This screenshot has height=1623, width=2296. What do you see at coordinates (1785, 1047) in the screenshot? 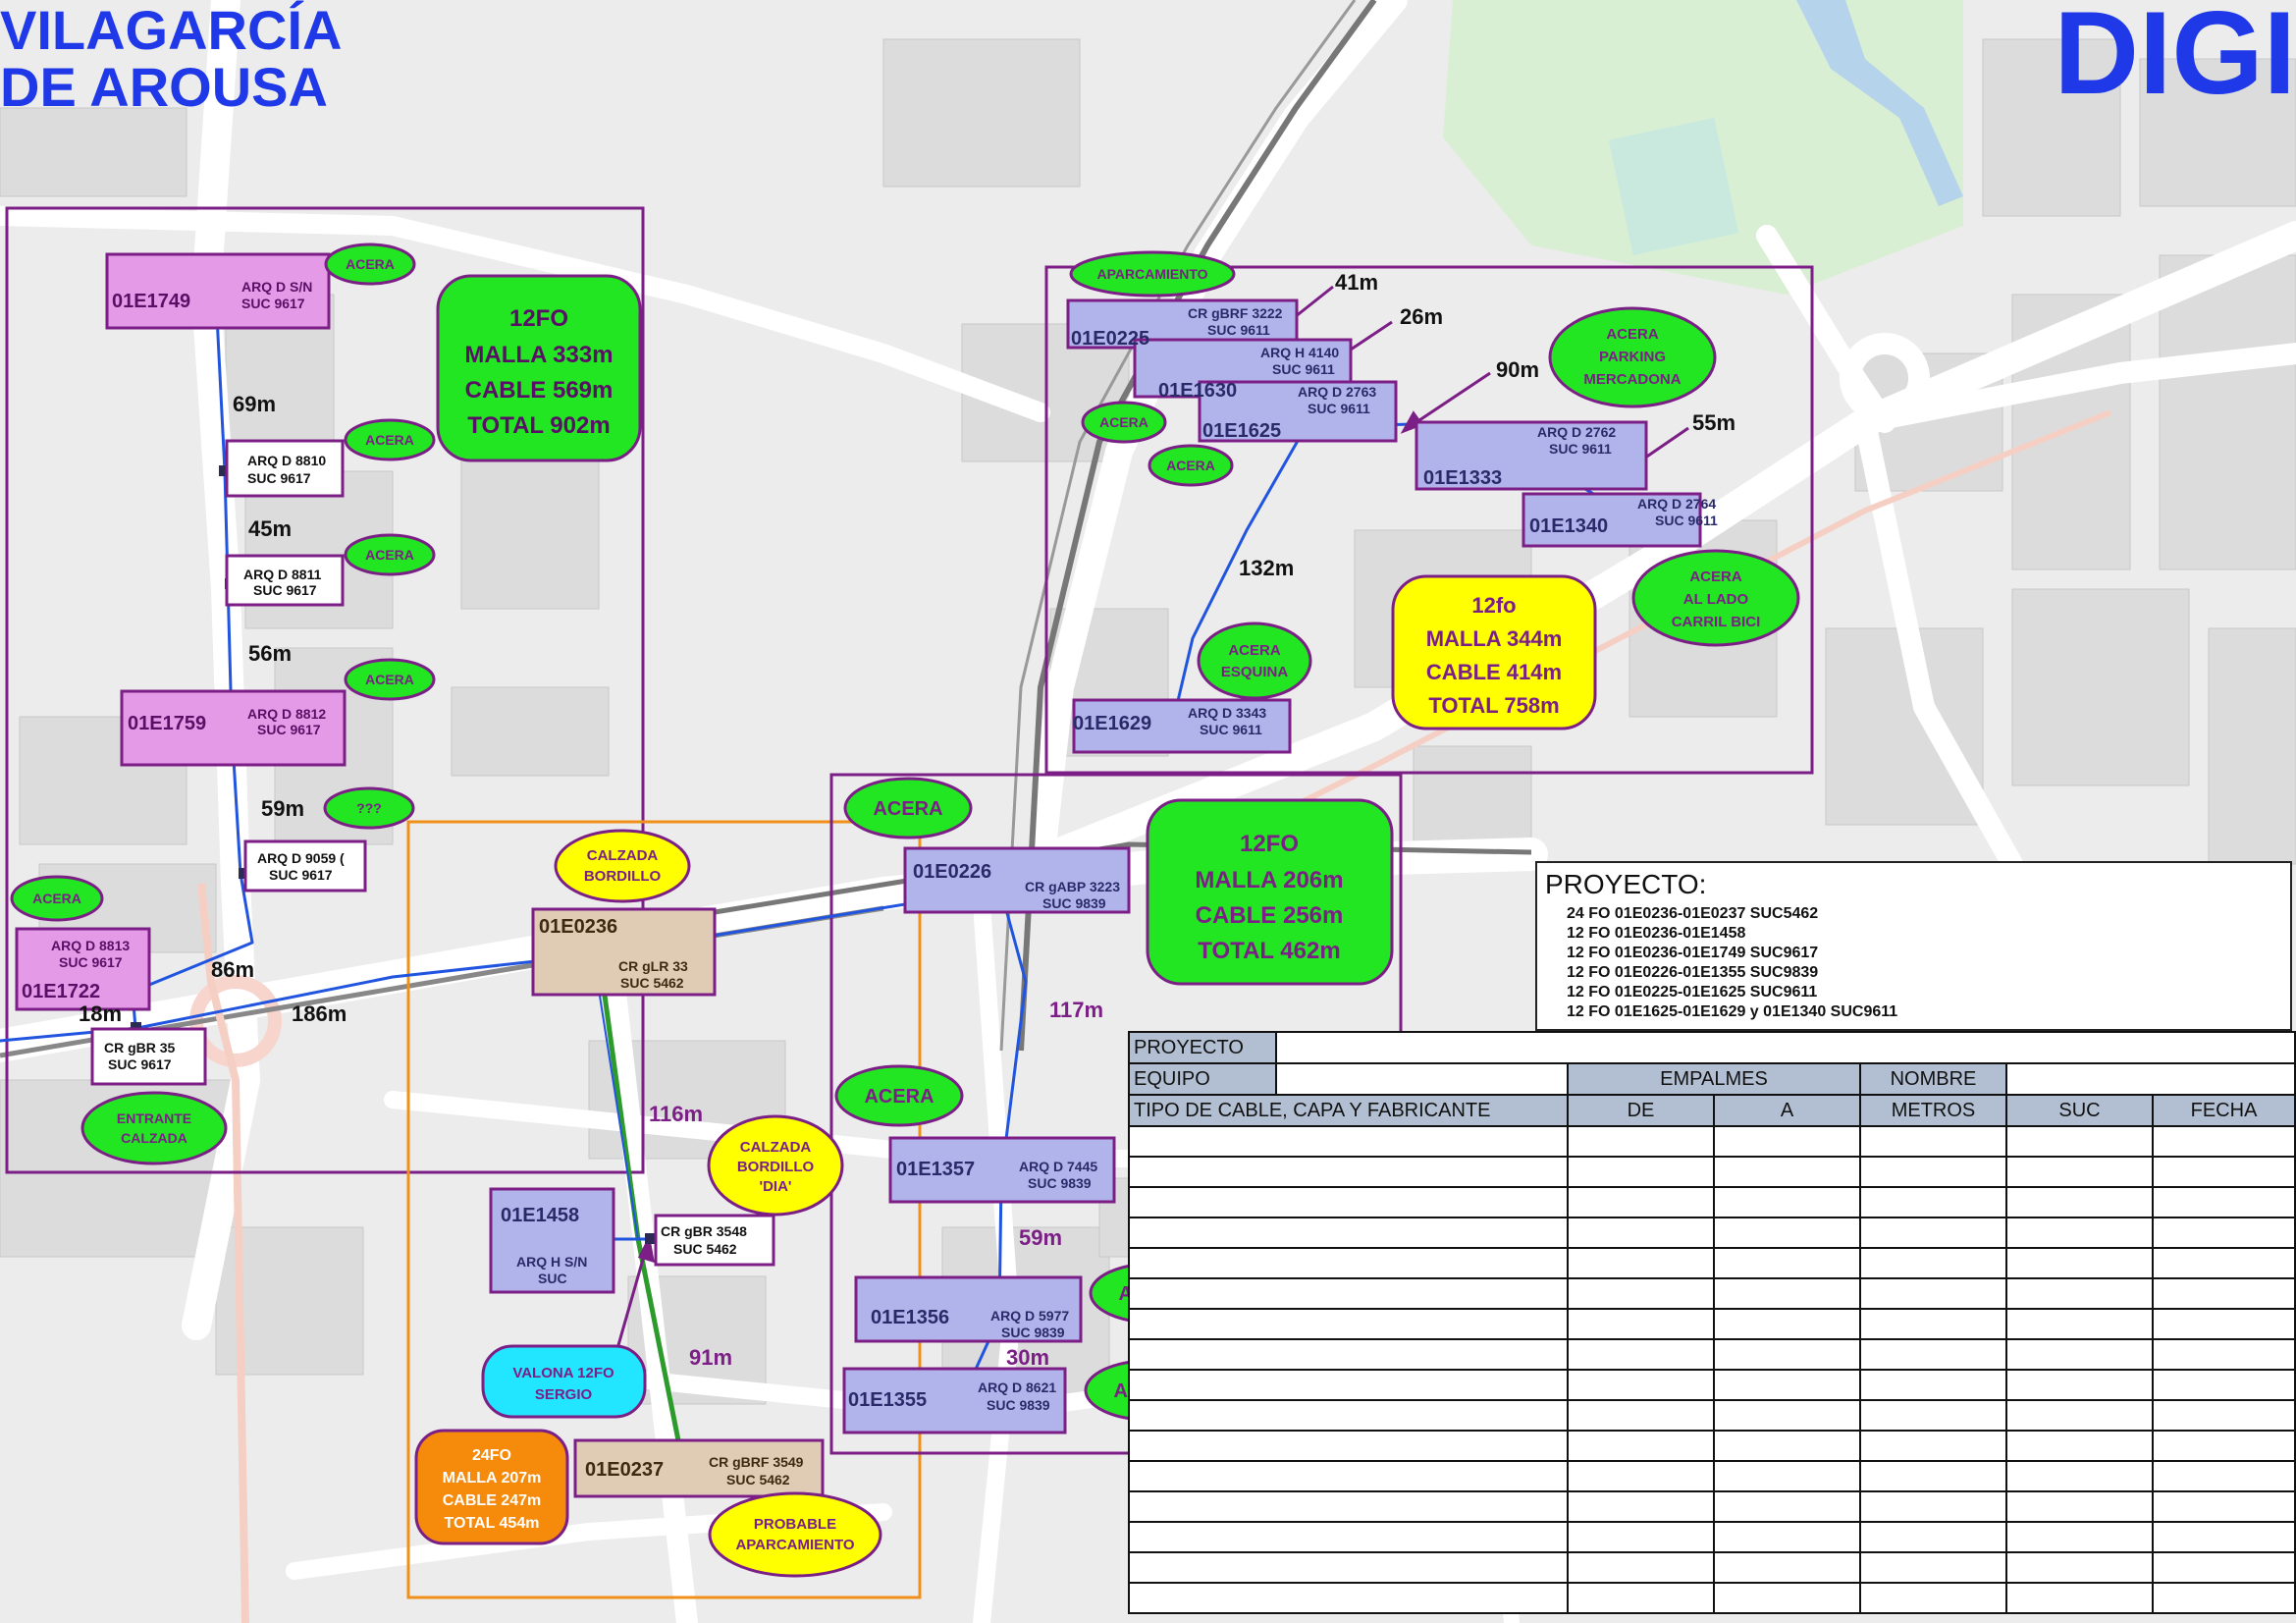
I see `proyecto-field` at bounding box center [1785, 1047].